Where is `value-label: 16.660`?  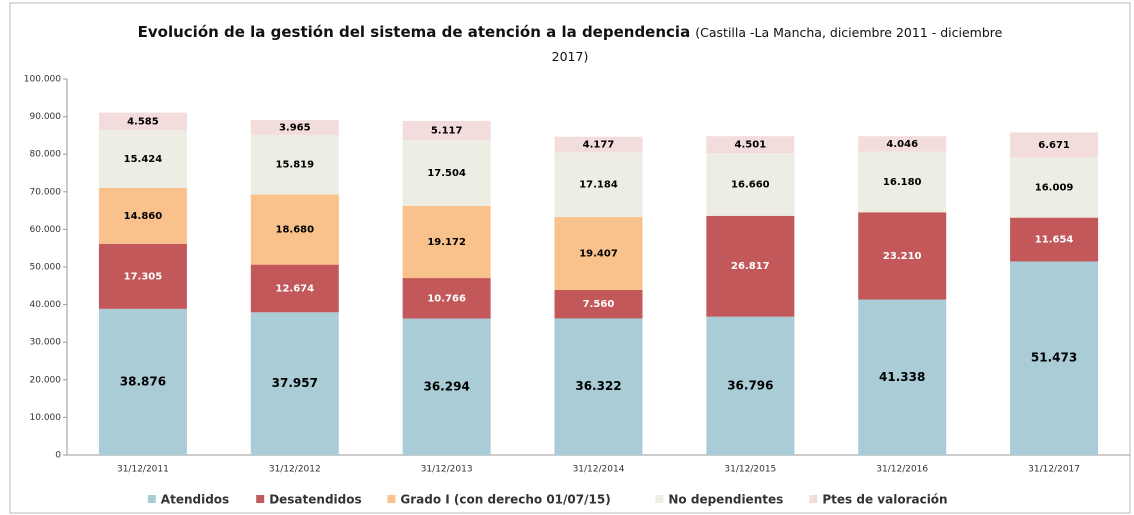 value-label: 16.660 is located at coordinates (750, 184).